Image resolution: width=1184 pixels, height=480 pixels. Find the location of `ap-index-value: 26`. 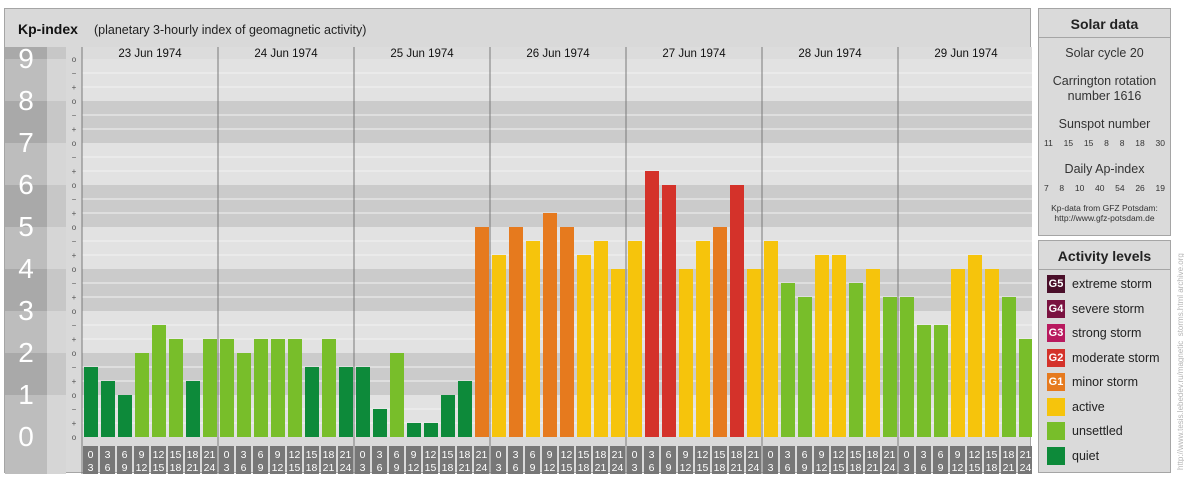

ap-index-value: 26 is located at coordinates (1140, 188).